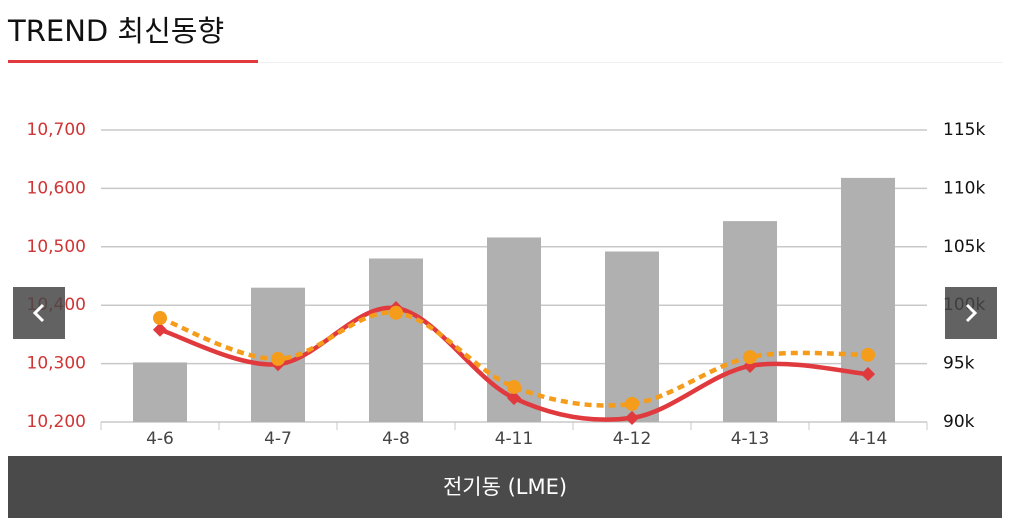 This screenshot has width=1010, height=523. Describe the element at coordinates (56, 247) in the screenshot. I see `y-tick-label: 10,500` at that location.